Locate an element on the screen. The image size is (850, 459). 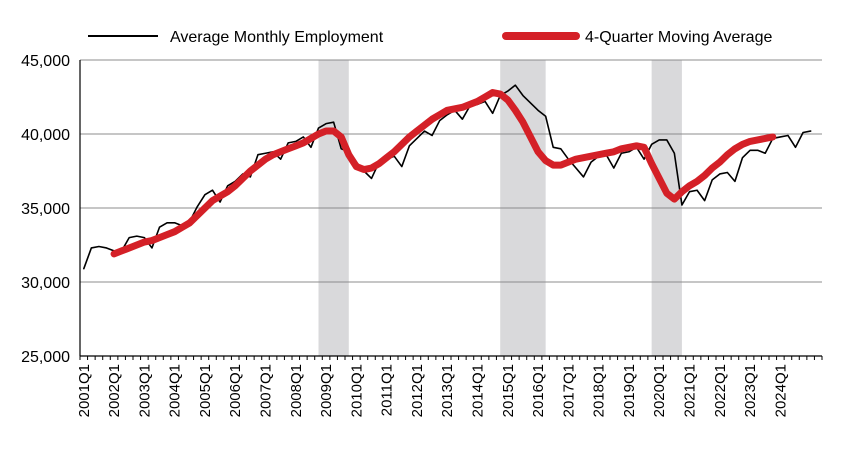
x-tick-label: 2012Q1 is located at coordinates (417, 390).